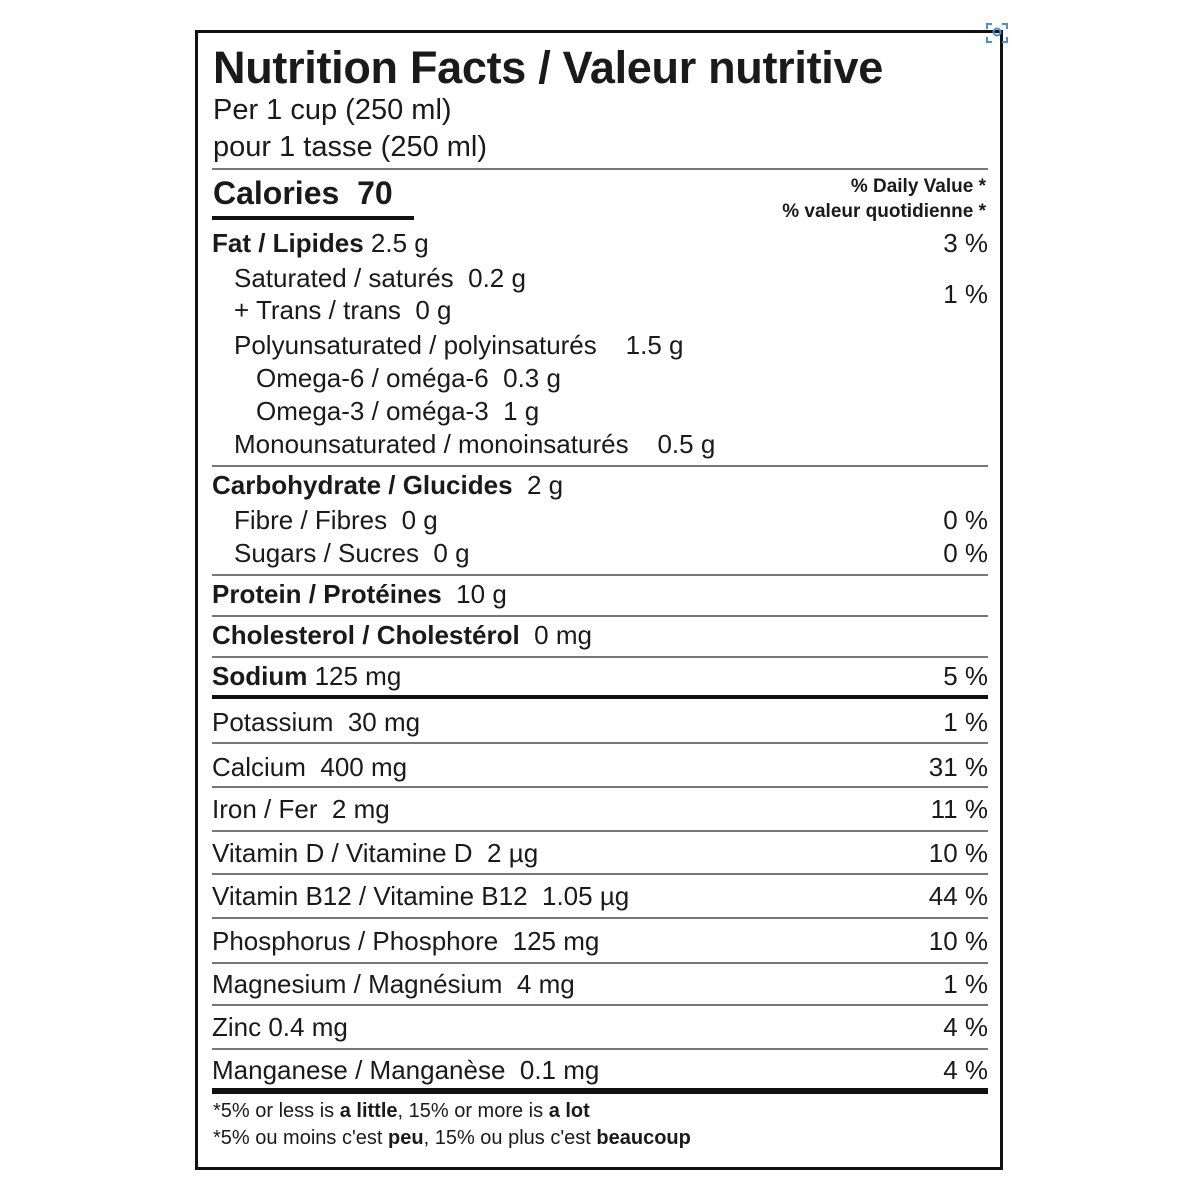 Image resolution: width=1200 pixels, height=1200 pixels. What do you see at coordinates (336, 520) in the screenshot?
I see `nutrient-amount: Fibre / Fibres 0 g` at bounding box center [336, 520].